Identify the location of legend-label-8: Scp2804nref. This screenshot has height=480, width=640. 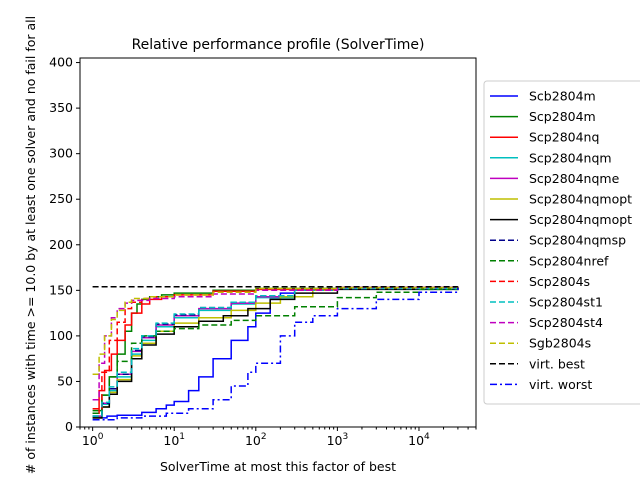
(569, 260).